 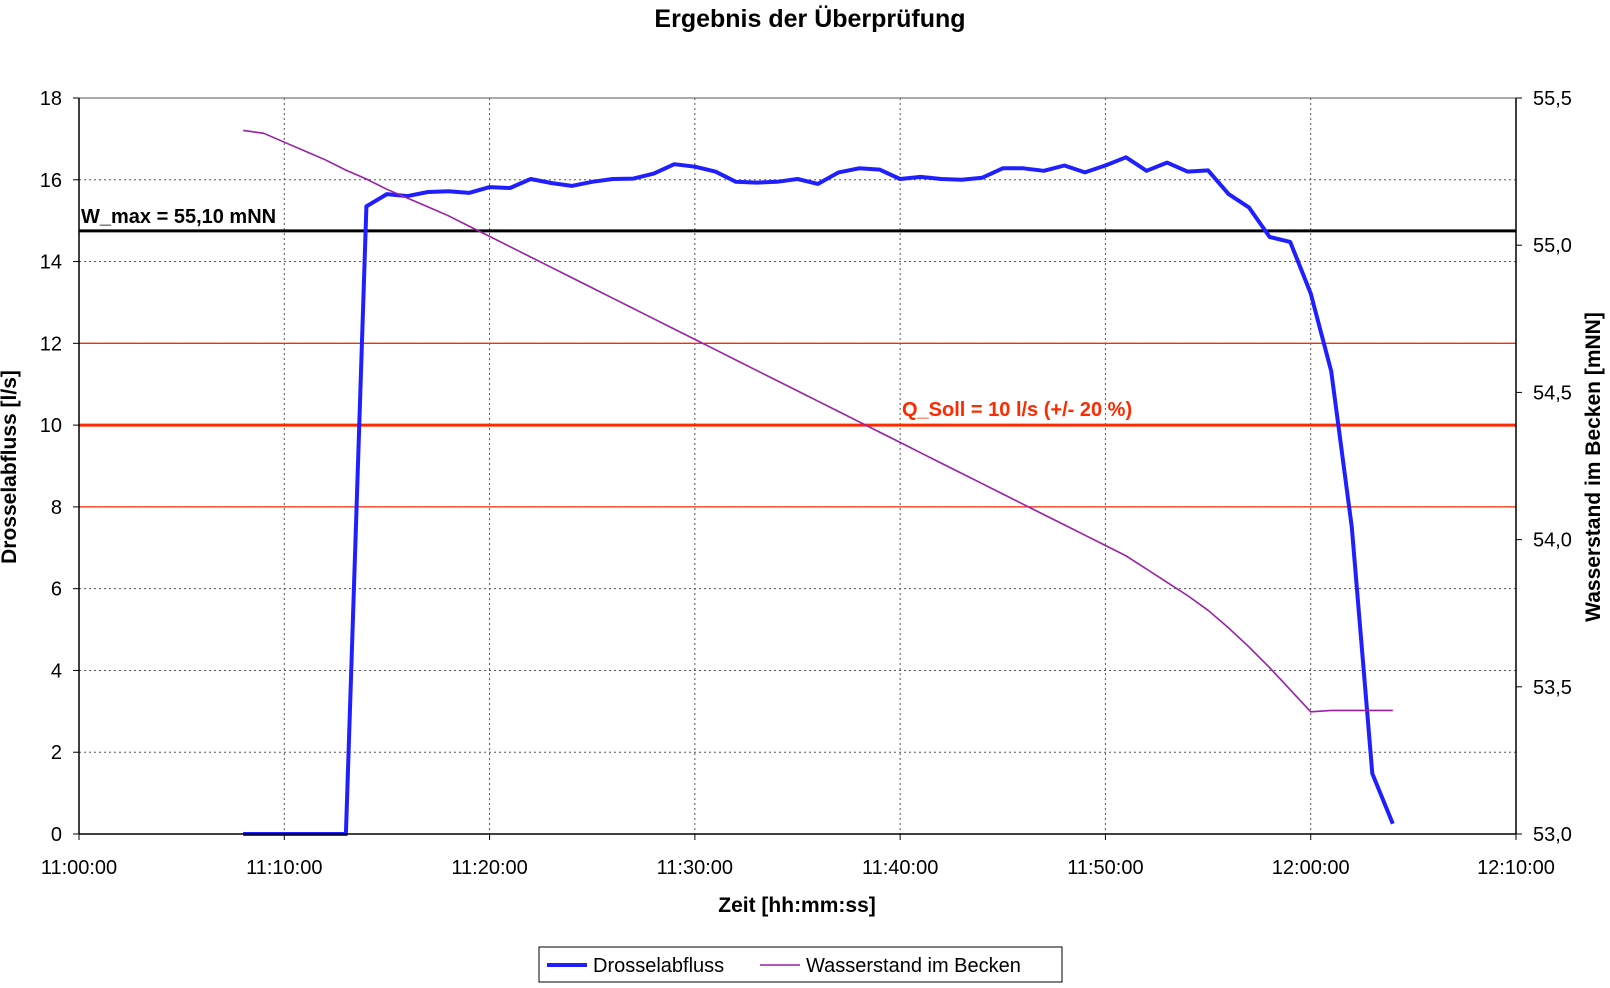 I want to click on y-left-tick-label: 12, so click(x=51, y=344).